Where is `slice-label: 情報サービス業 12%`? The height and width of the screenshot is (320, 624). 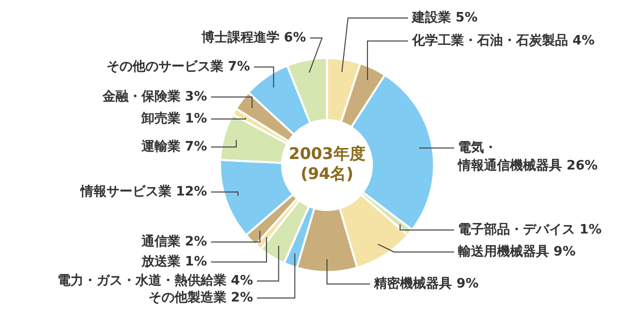 slice-label: 情報サービス業 12% is located at coordinates (143, 192).